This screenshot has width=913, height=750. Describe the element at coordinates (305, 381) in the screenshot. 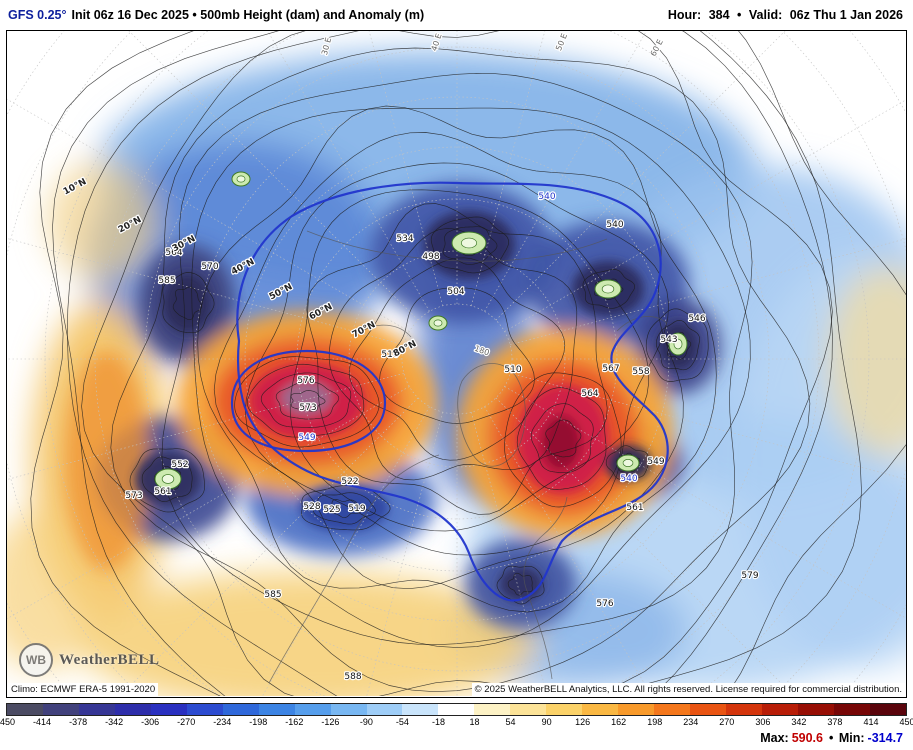

I see `contour-label: 576` at that location.